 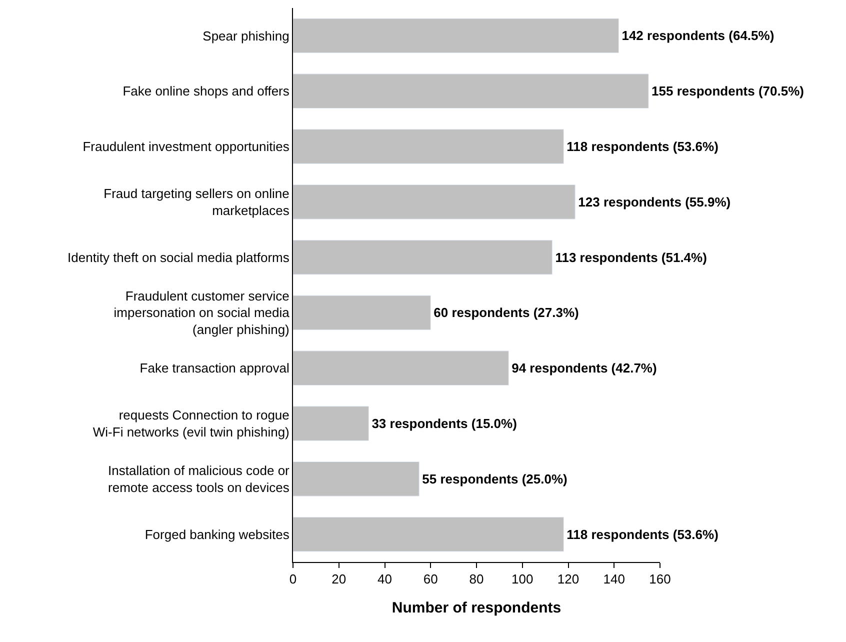 I want to click on x-tick-label: 20, so click(x=339, y=579).